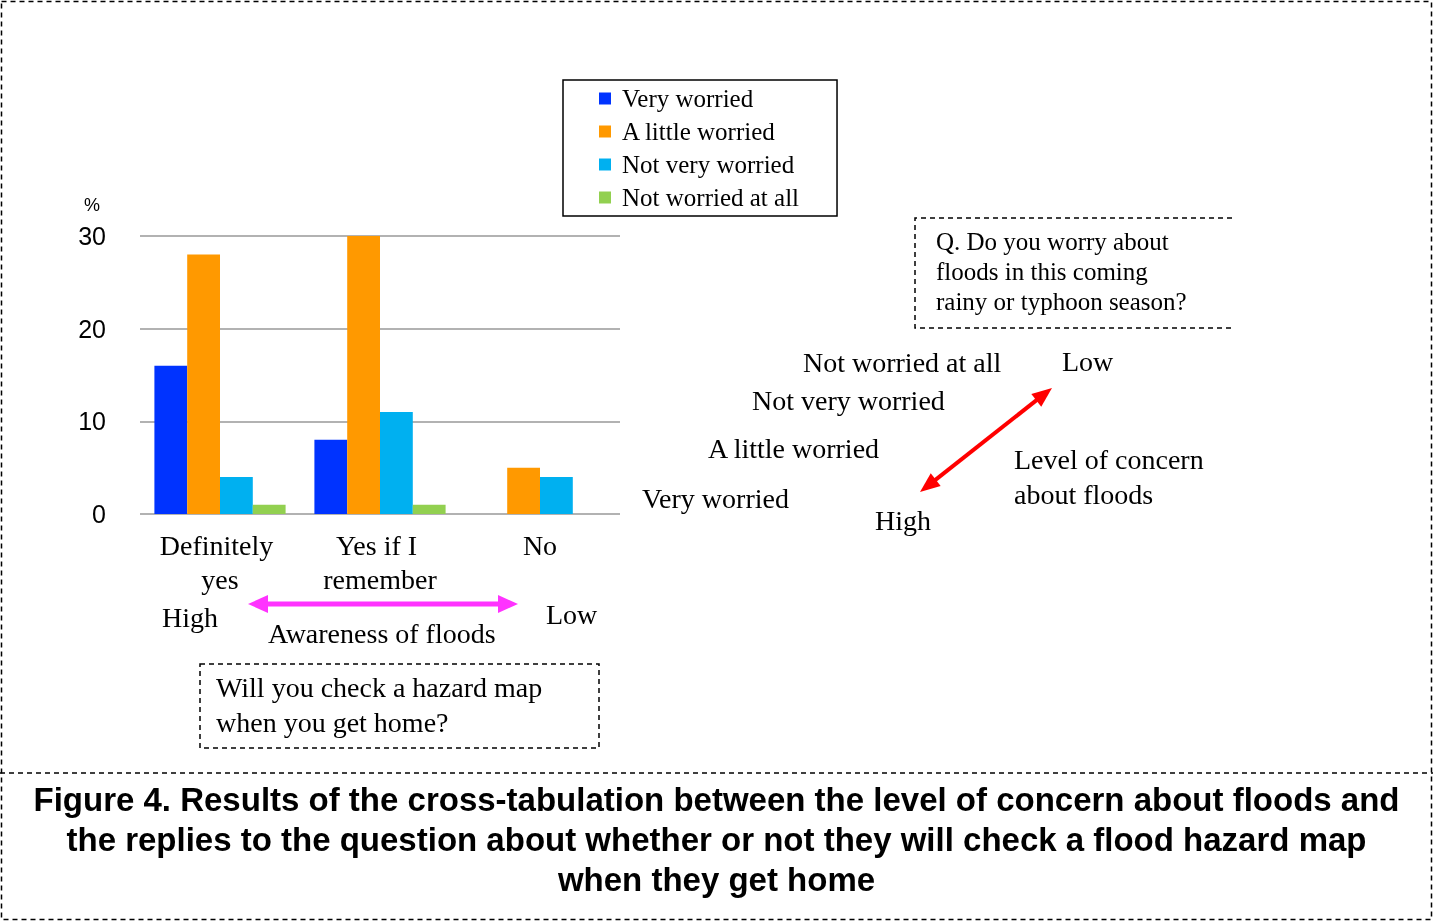 Image resolution: width=1433 pixels, height=921 pixels. Describe the element at coordinates (794, 448) in the screenshot. I see `text: A little worried` at that location.